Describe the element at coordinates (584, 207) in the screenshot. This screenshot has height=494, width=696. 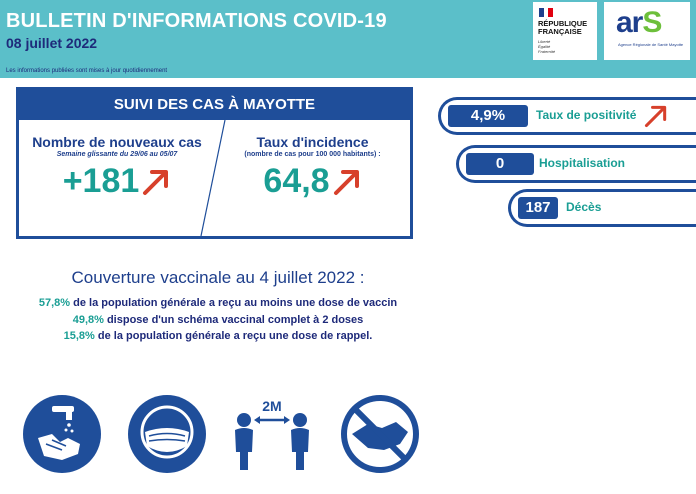
I see `deaths-label: Décès` at that location.